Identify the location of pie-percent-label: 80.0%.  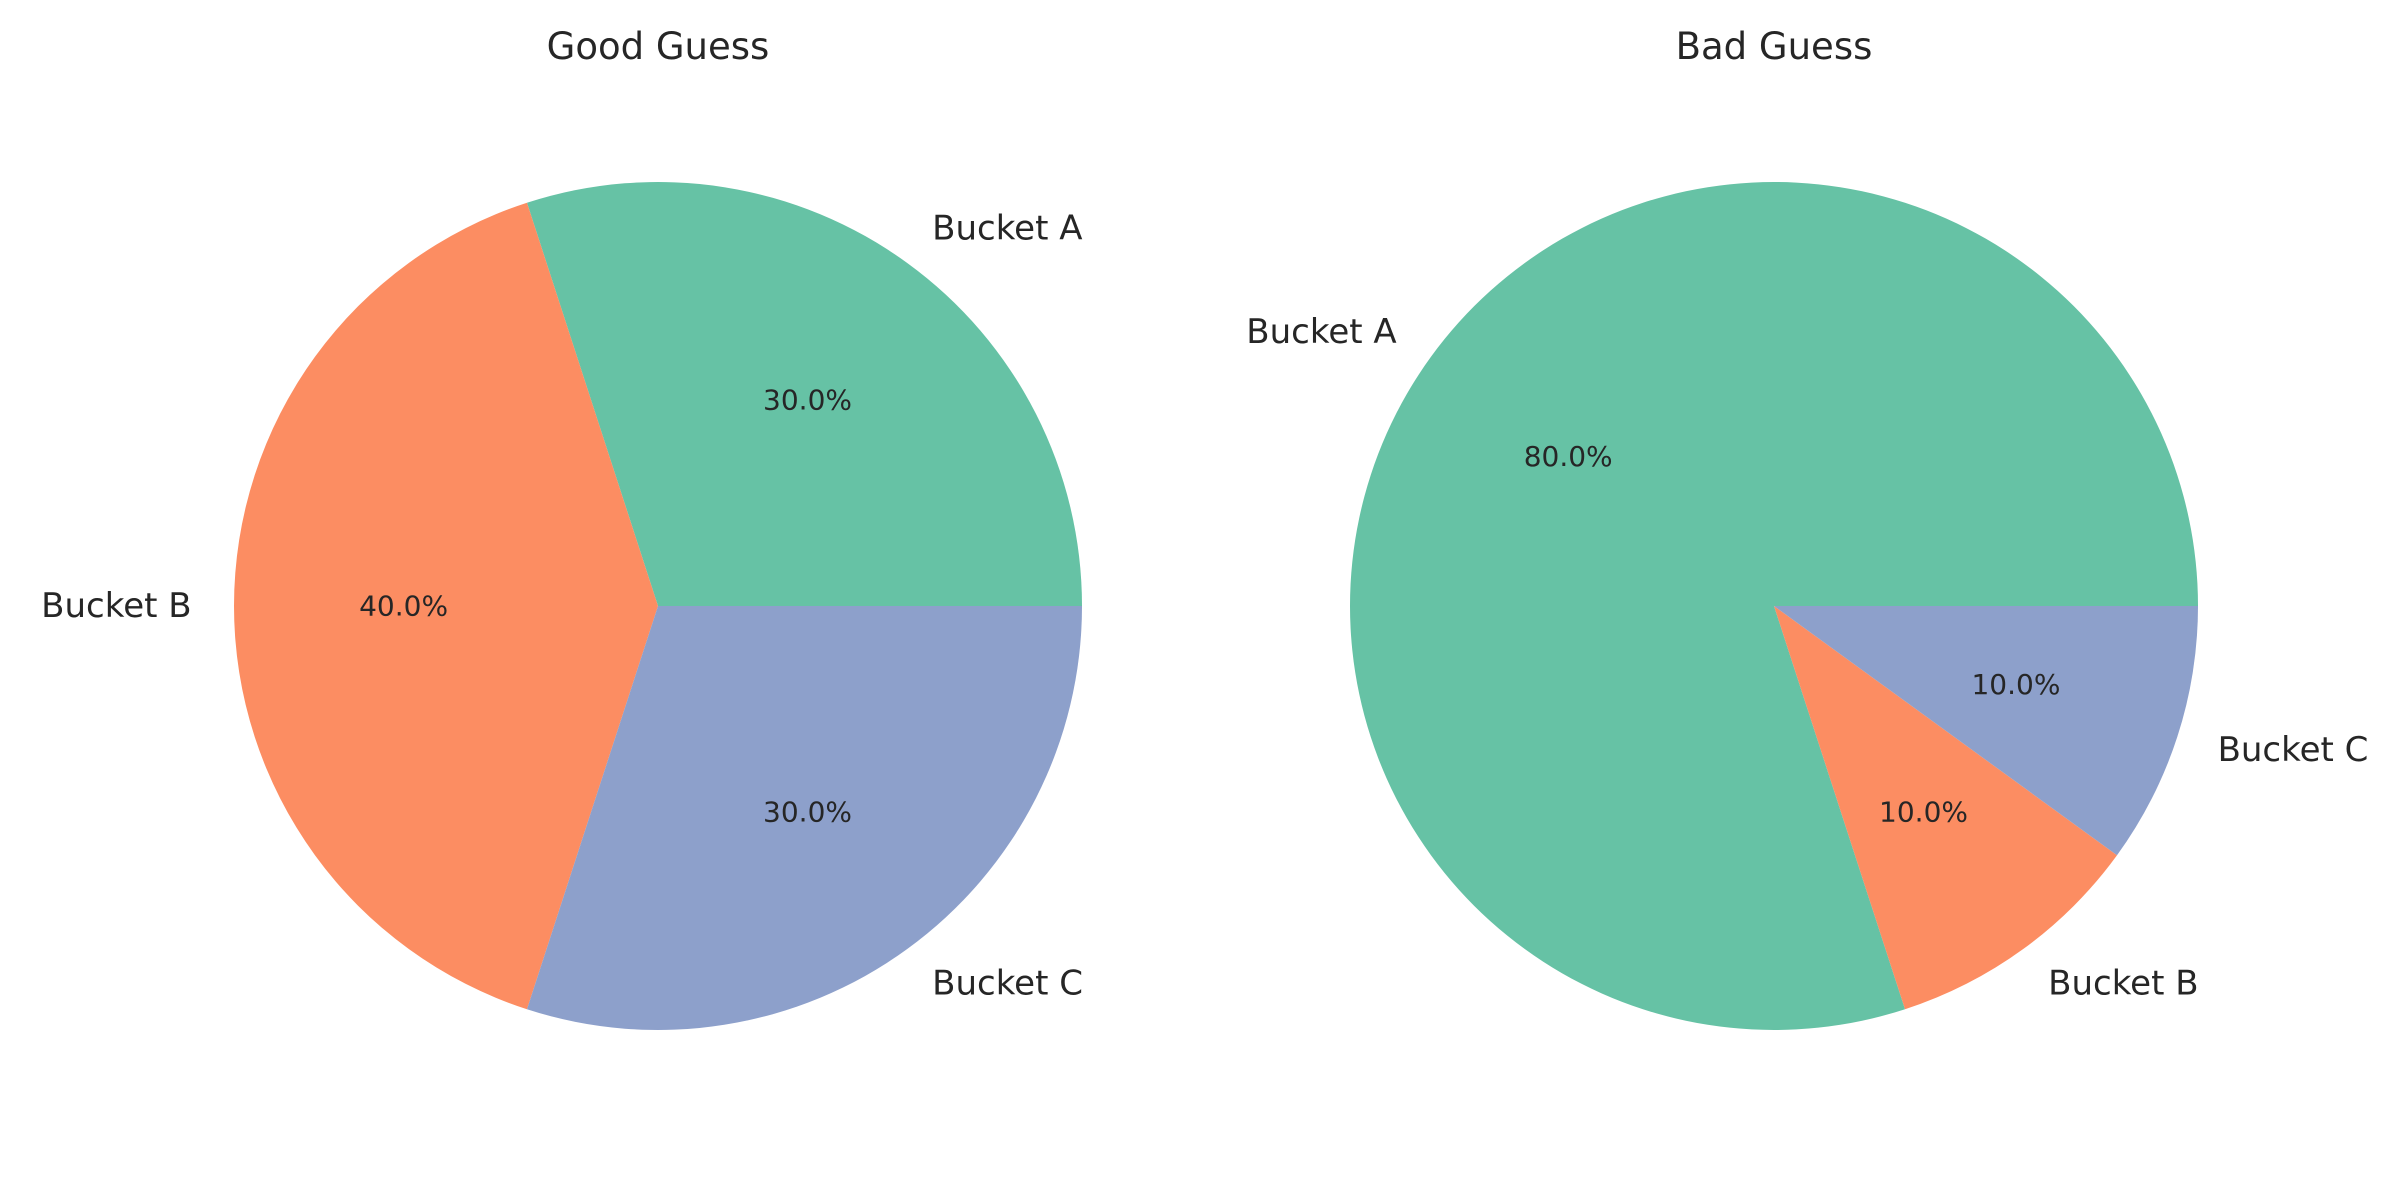
(1568, 456).